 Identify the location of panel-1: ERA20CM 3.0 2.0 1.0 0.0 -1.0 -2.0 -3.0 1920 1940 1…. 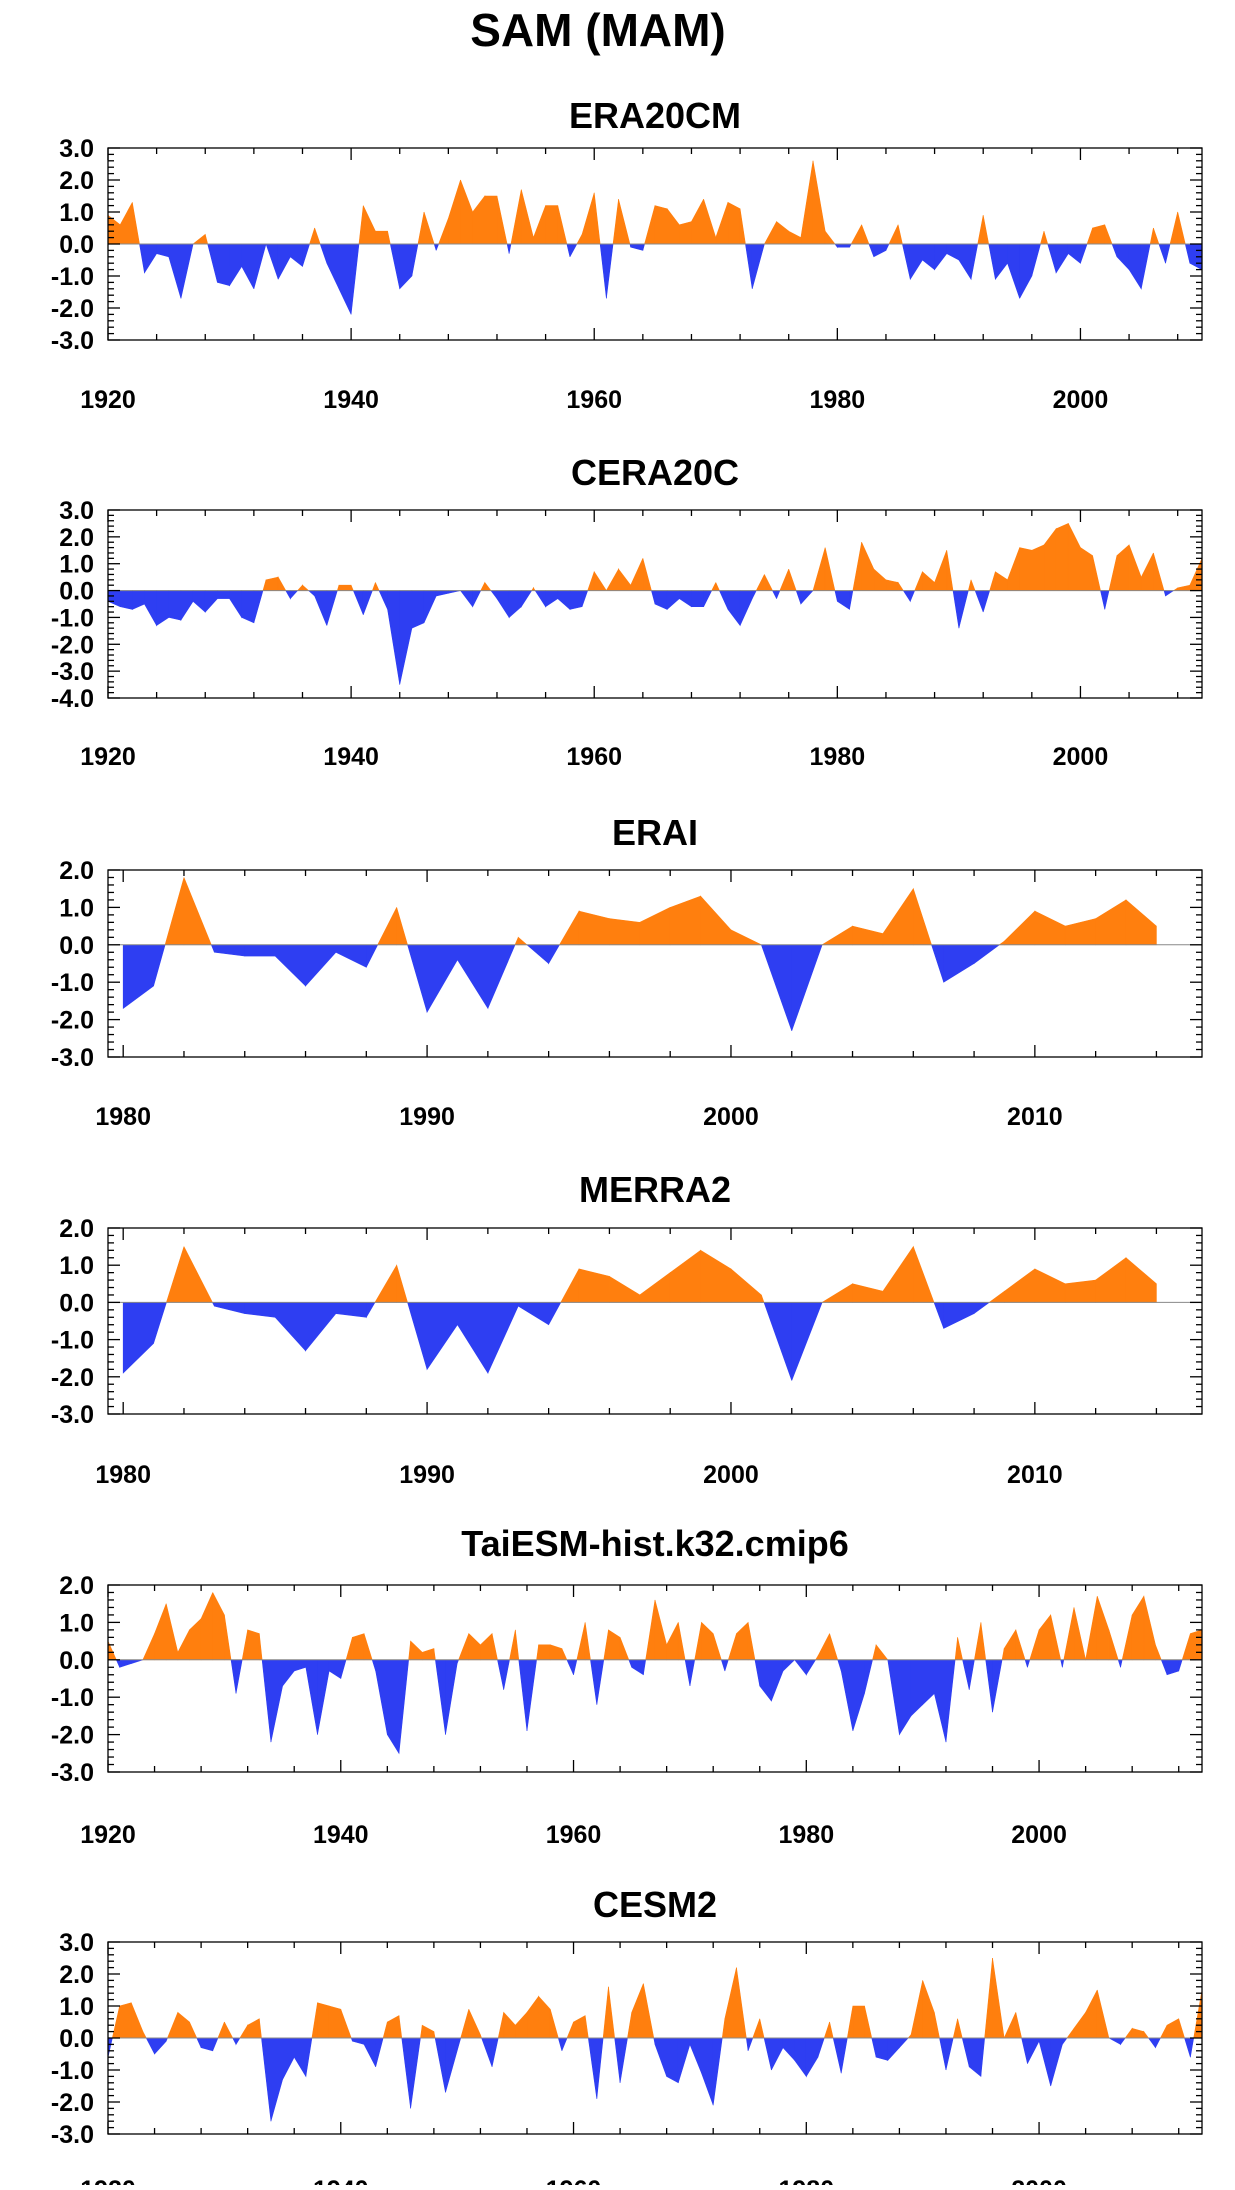
(627, 254).